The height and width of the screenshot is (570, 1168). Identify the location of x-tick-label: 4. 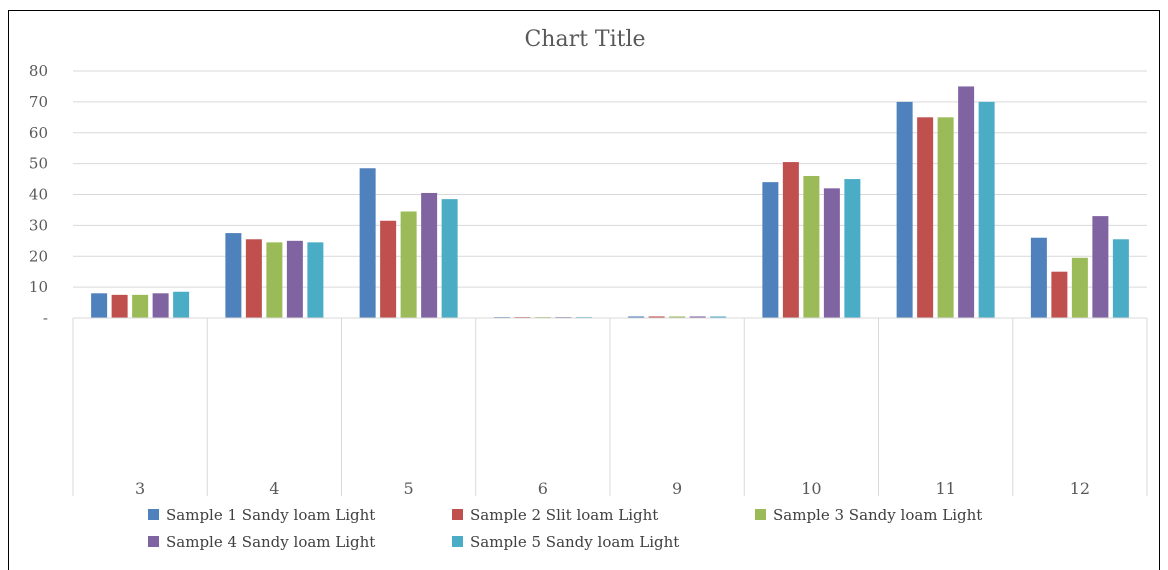
(274, 488).